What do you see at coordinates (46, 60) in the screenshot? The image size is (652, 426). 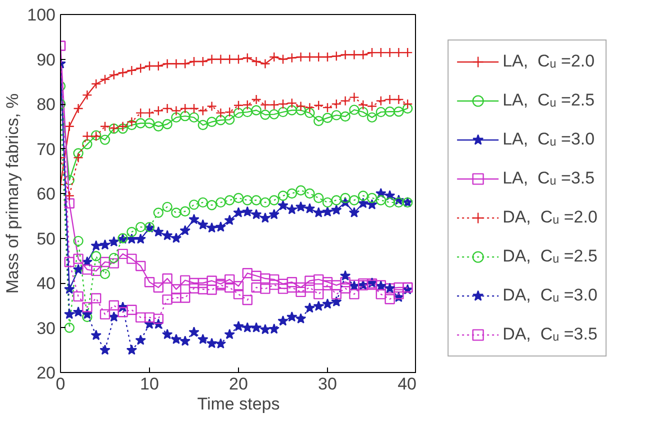 I see `y-tick-label: 90` at bounding box center [46, 60].